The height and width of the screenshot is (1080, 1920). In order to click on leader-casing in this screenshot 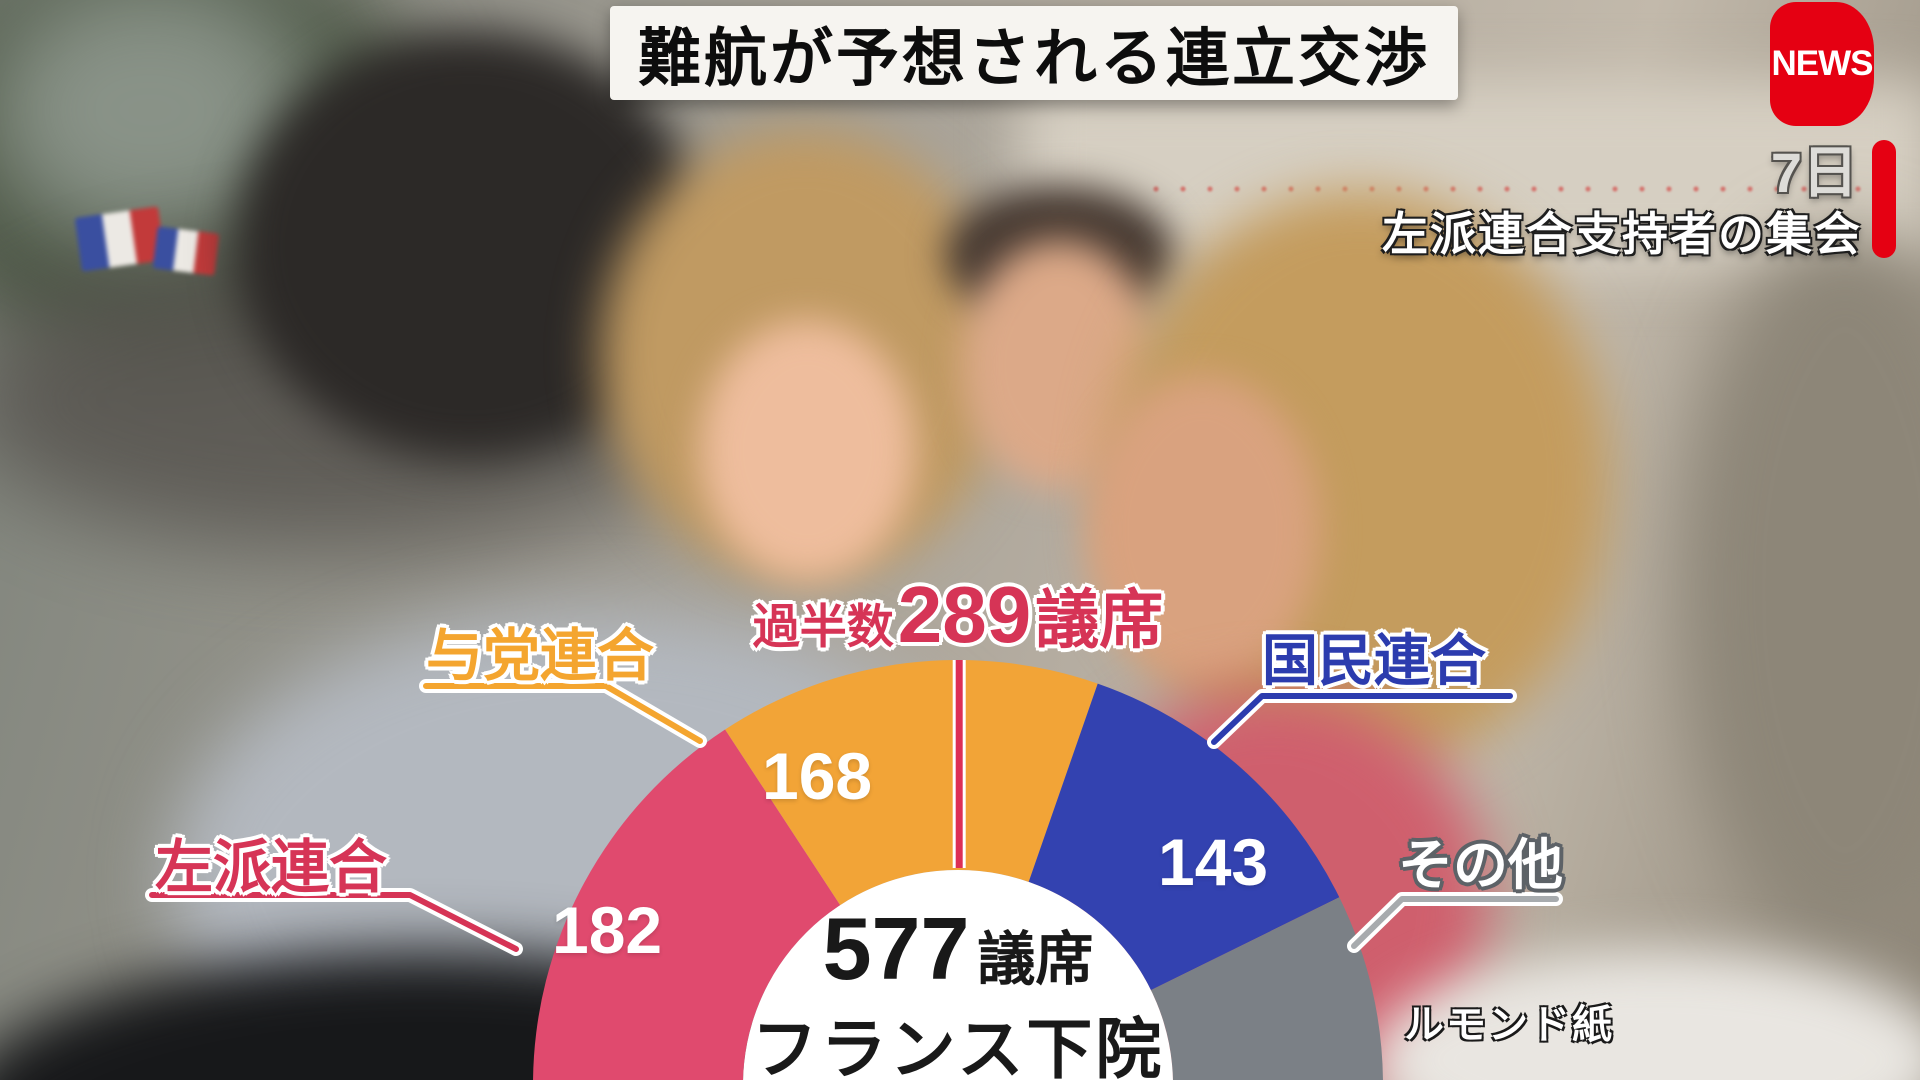, I will do `click(1455, 922)`.